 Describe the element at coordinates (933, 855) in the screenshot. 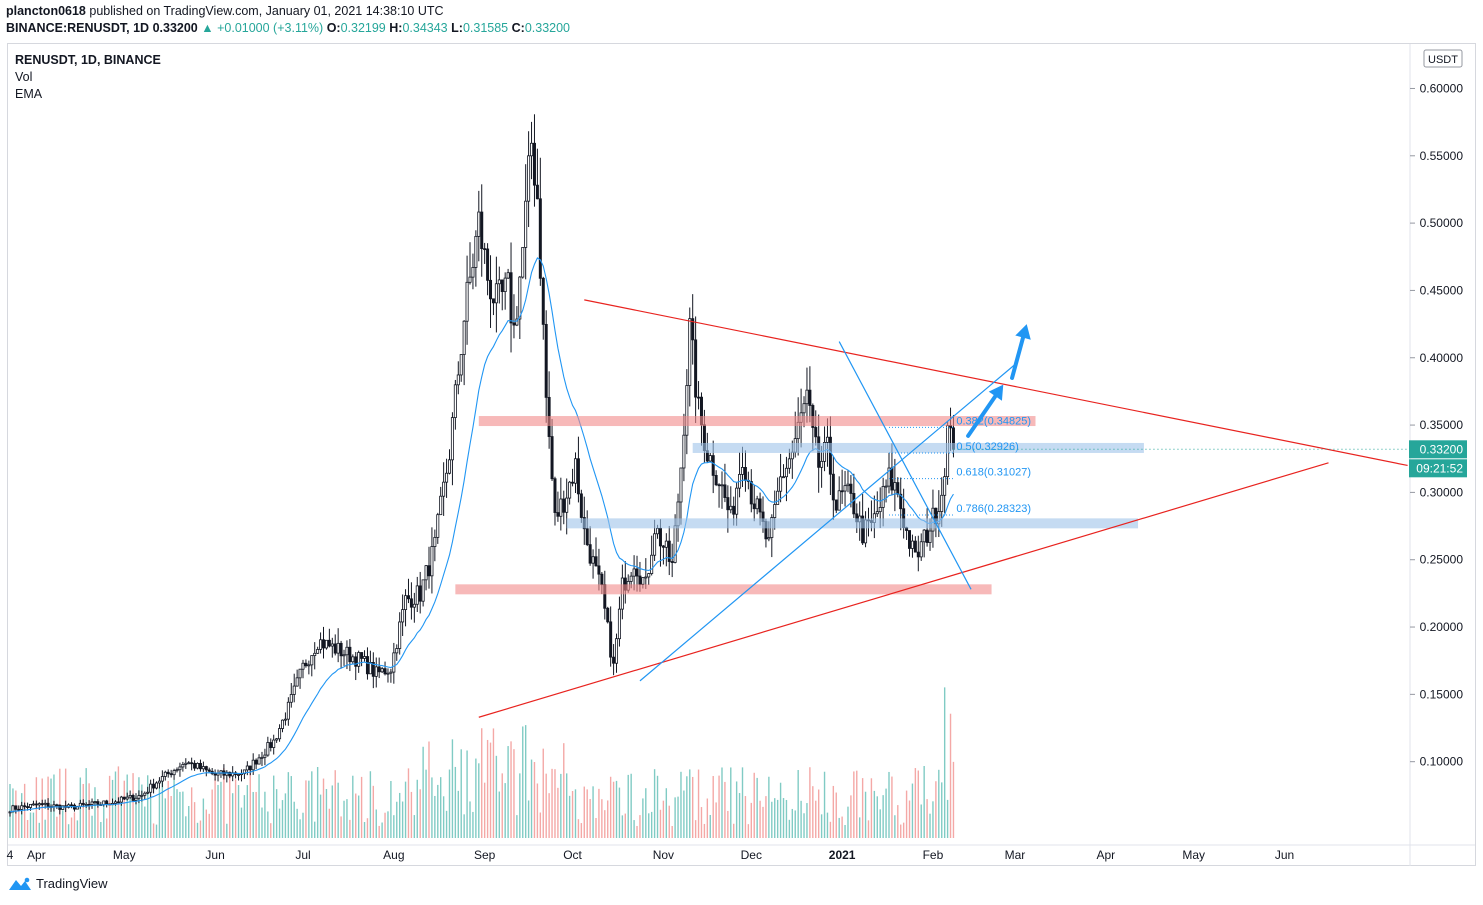

I see `time-tick-label: Feb` at that location.